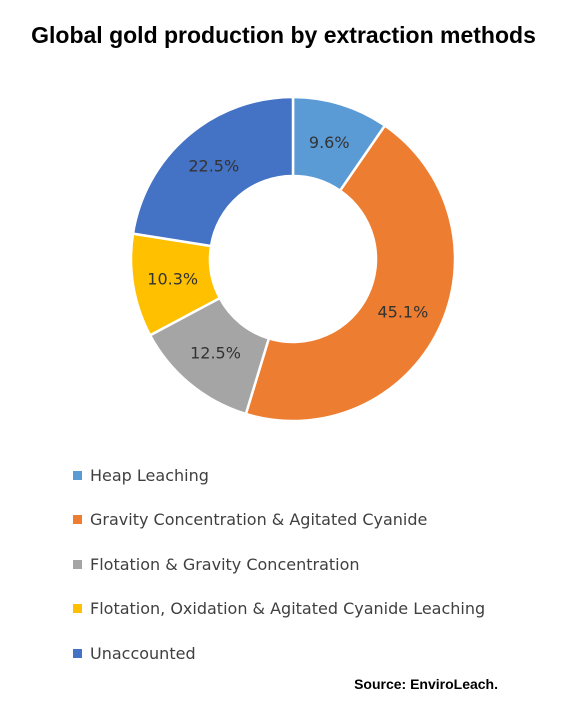 The image size is (567, 707). I want to click on legend-item: Flotation & Gravity Concentration, so click(279, 564).